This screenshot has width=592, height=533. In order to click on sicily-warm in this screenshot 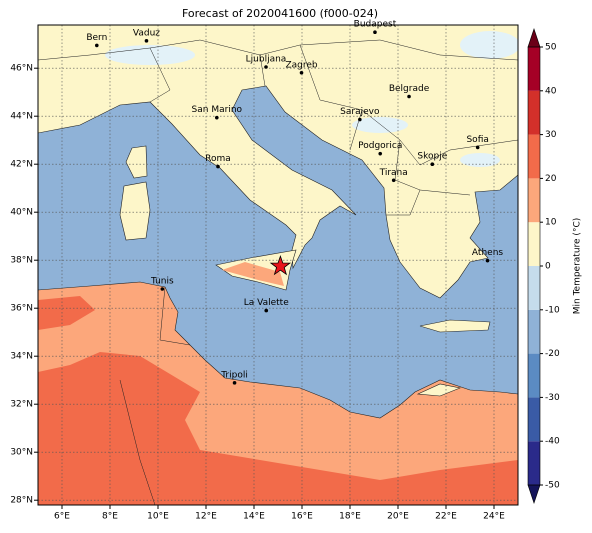, I will do `click(253, 274)`.